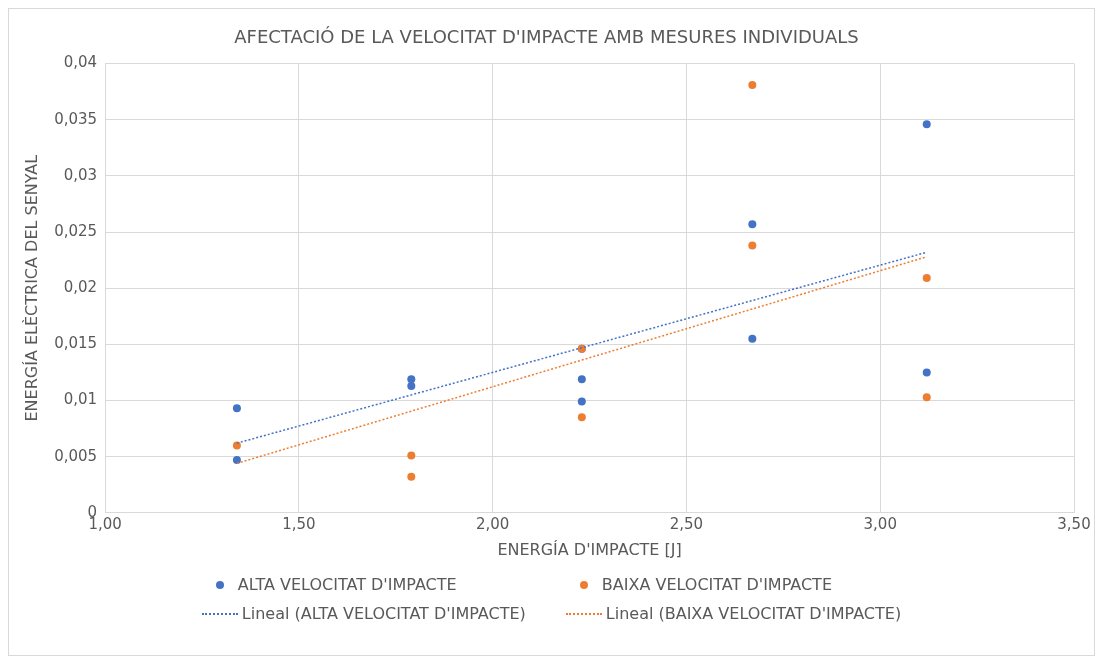 This screenshot has height=664, width=1103. What do you see at coordinates (80, 174) in the screenshot?
I see `y-tick-label: 0,03` at bounding box center [80, 174].